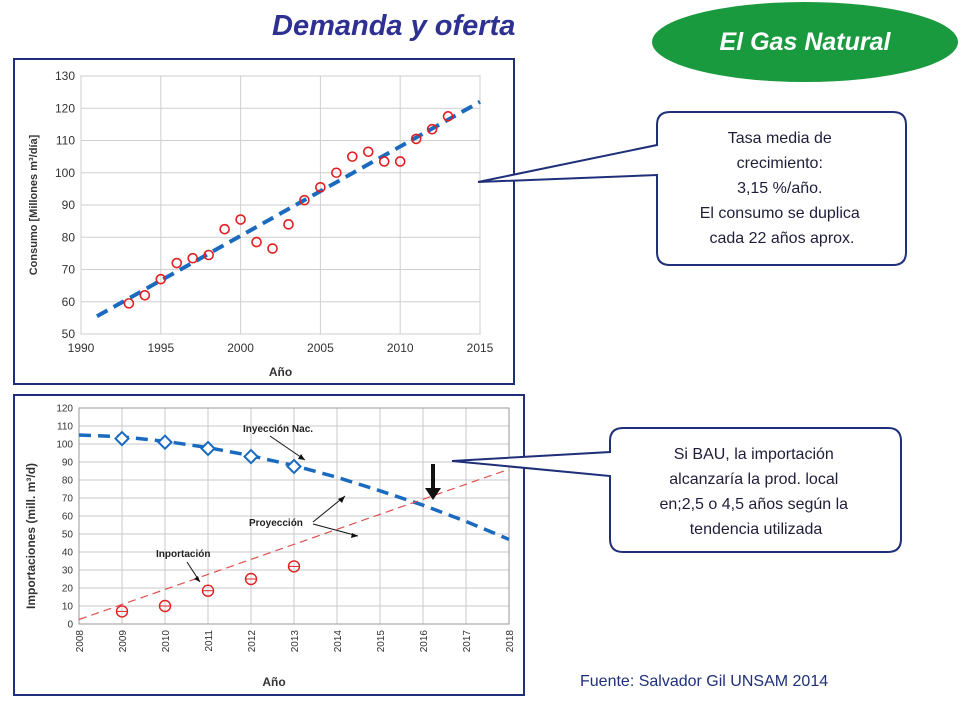  Describe the element at coordinates (70, 625) in the screenshot. I see `y-tick-label: 0` at that location.